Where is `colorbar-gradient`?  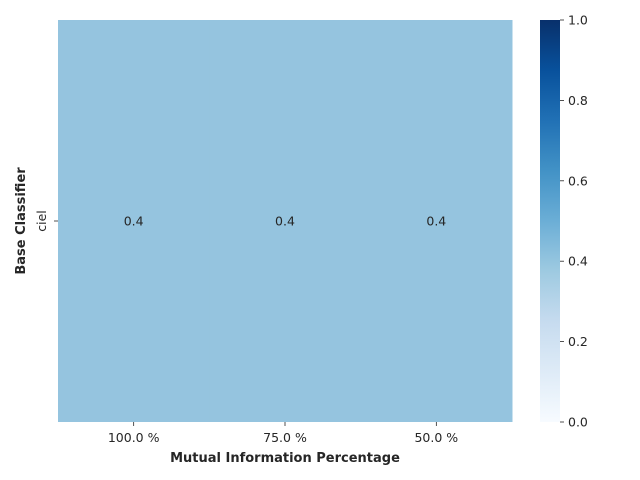
colorbar-gradient is located at coordinates (550, 221).